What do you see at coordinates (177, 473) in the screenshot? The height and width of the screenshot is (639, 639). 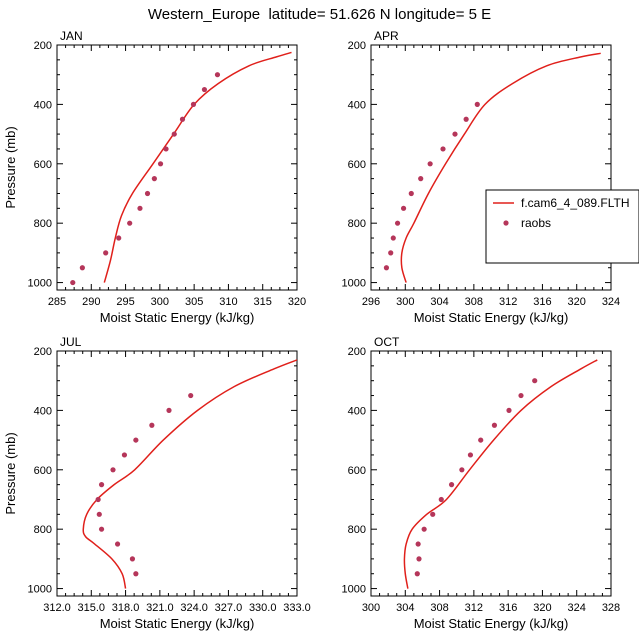 I see `plot-frame-jul` at bounding box center [177, 473].